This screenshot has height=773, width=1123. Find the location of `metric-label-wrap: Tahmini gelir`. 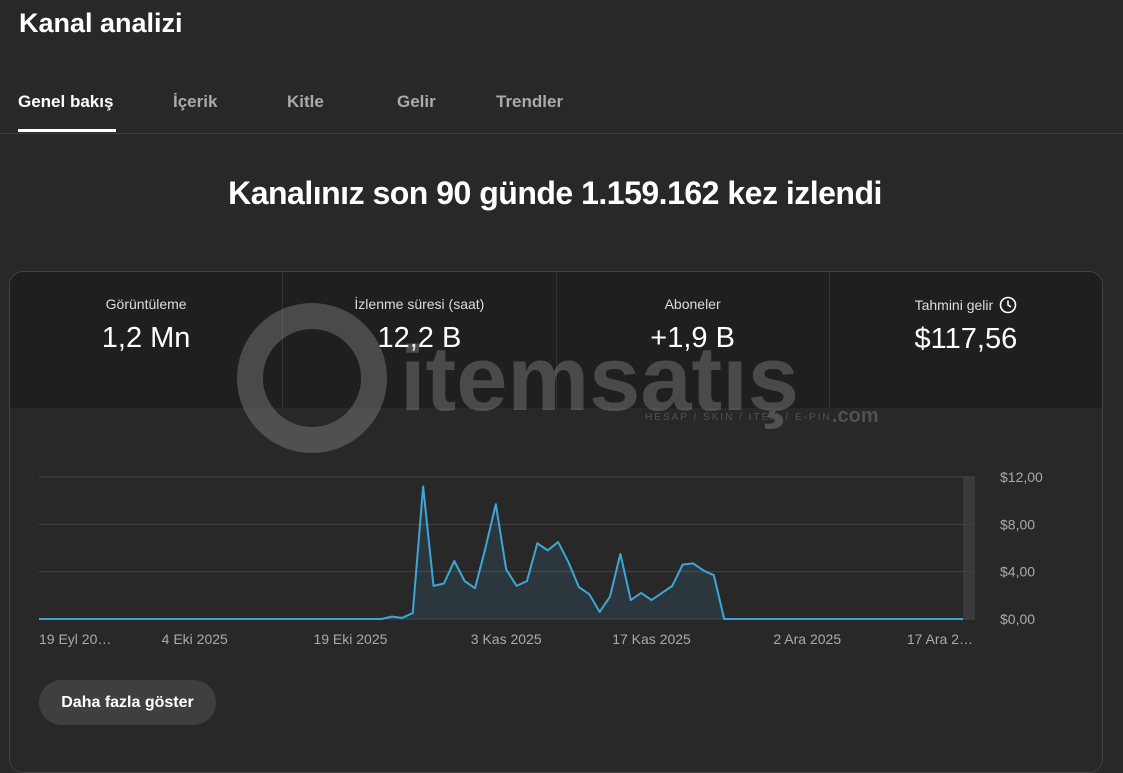

metric-label-wrap: Tahmini gelir is located at coordinates (966, 305).